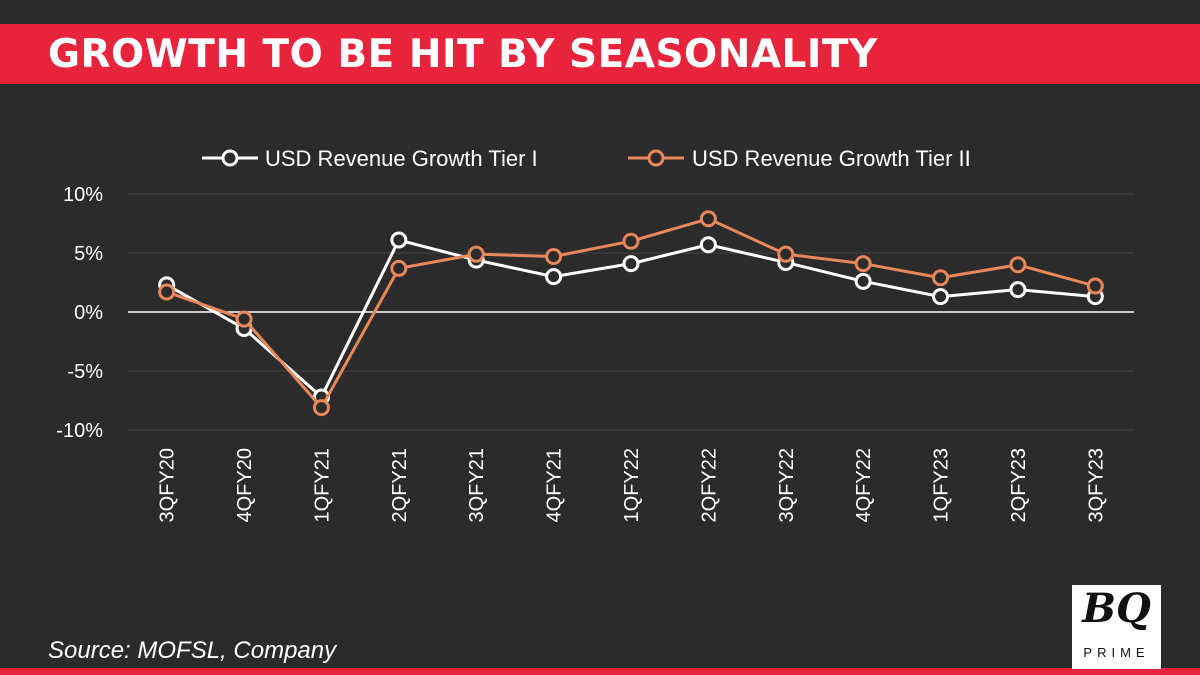 This screenshot has width=1200, height=675. Describe the element at coordinates (401, 158) in the screenshot. I see `legend-label: USD Revenue Growth Tier I` at that location.